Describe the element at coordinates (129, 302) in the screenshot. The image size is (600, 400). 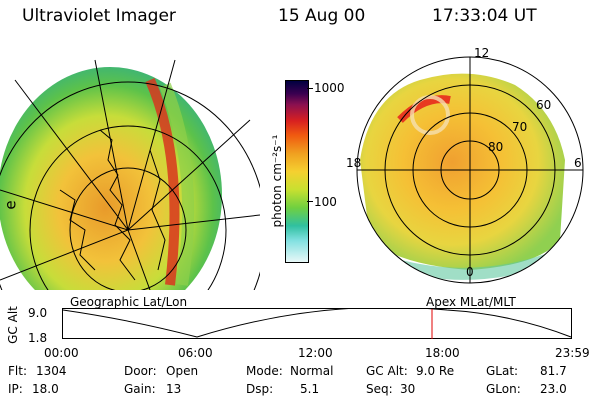
I see `geographic-panel-title: Geographic Lat/Lon` at that location.